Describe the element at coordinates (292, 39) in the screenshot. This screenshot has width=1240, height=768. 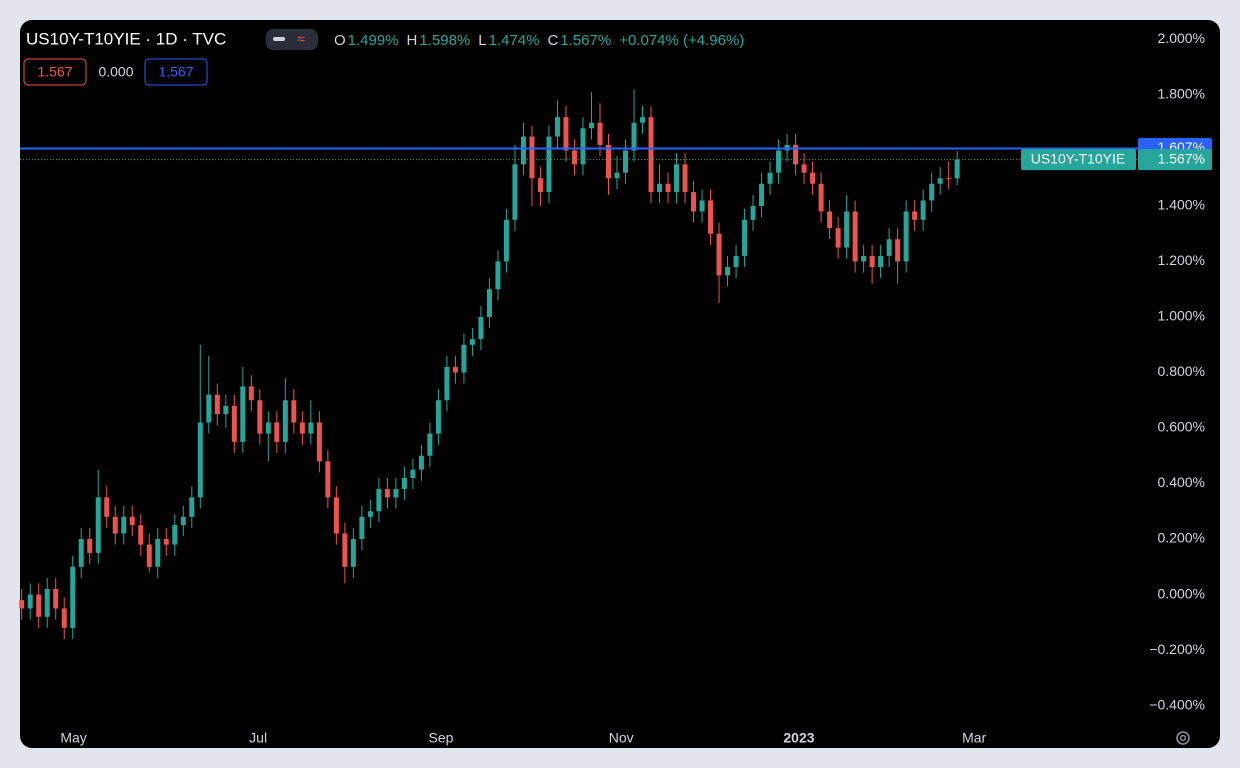
I see `indicator-pill` at that location.